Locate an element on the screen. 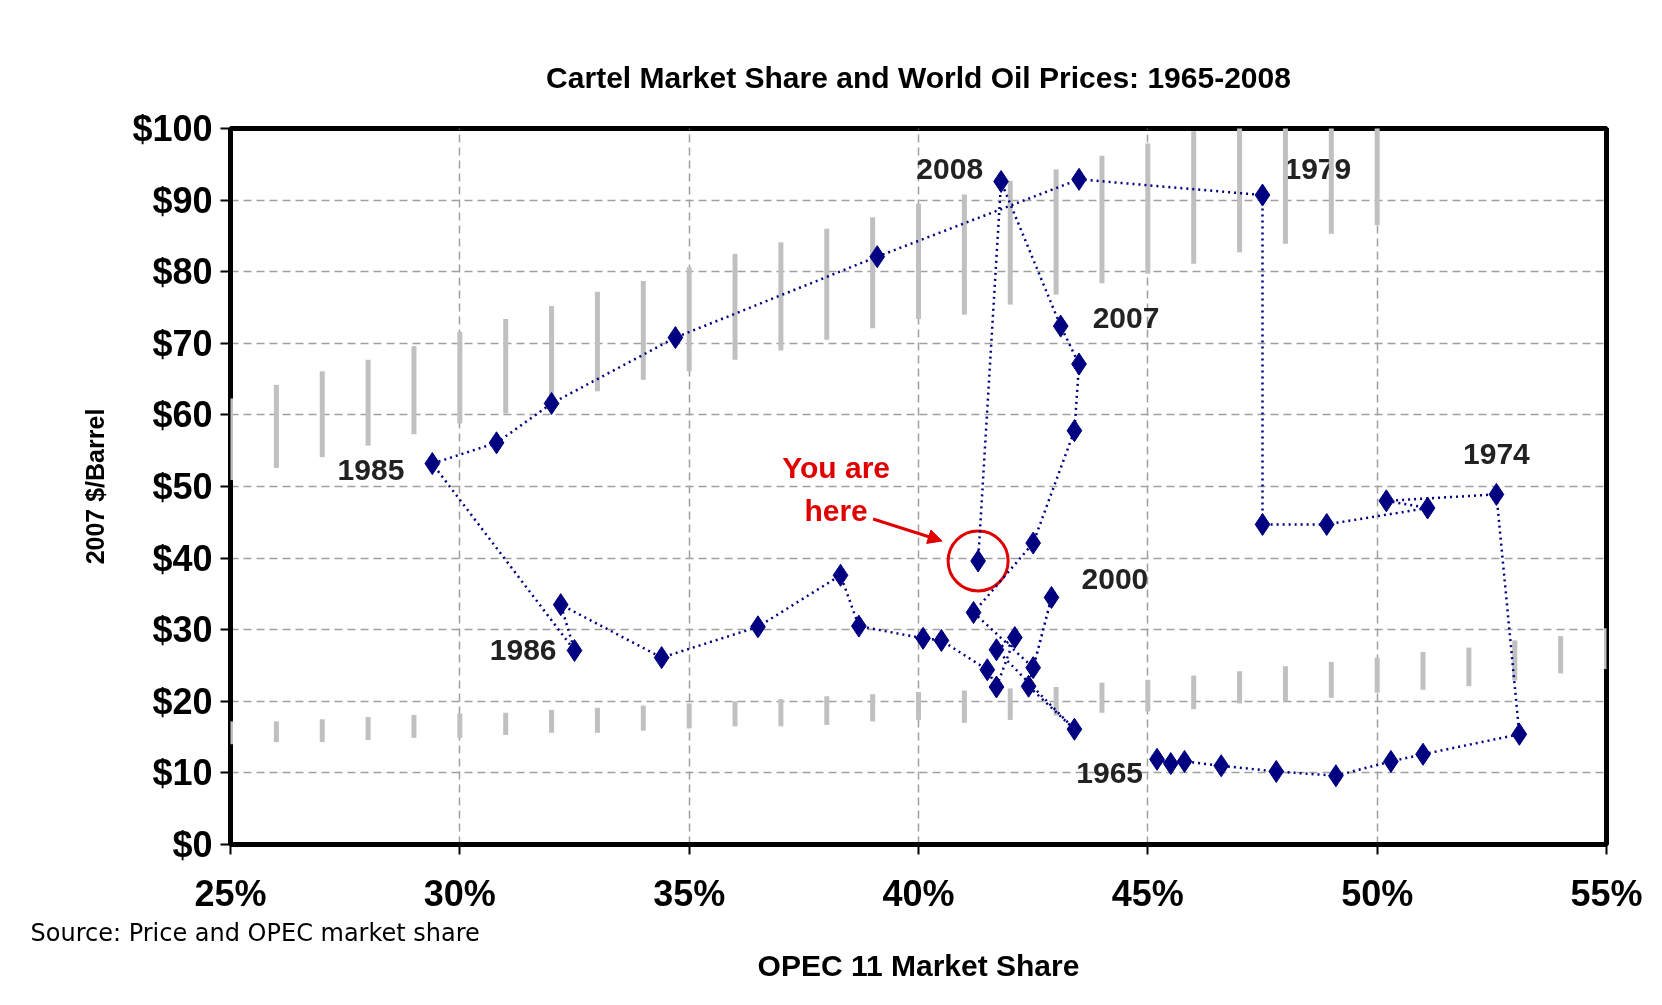 This screenshot has height=1005, width=1662. annotation: 1979 is located at coordinates (1318, 169).